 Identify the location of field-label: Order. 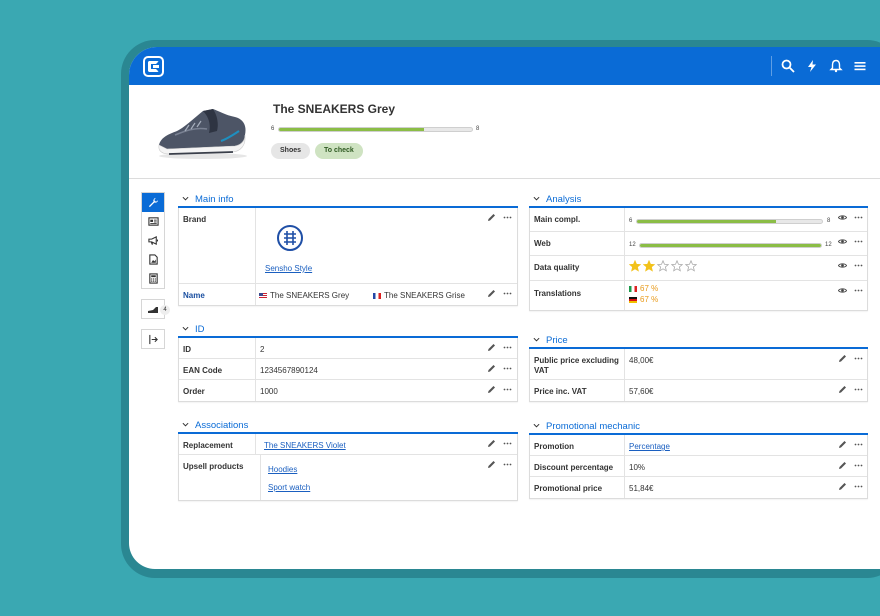
(194, 391).